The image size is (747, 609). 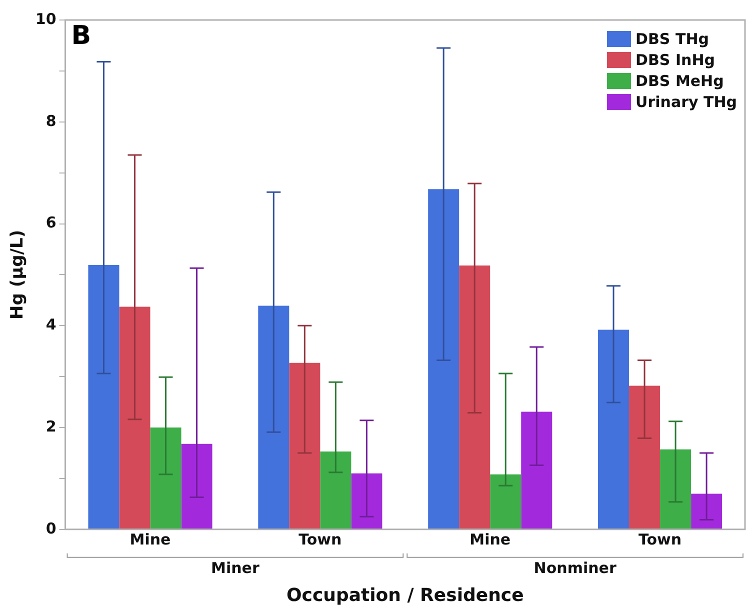 What do you see at coordinates (45, 19) in the screenshot?
I see `y-tick-label: 10` at bounding box center [45, 19].